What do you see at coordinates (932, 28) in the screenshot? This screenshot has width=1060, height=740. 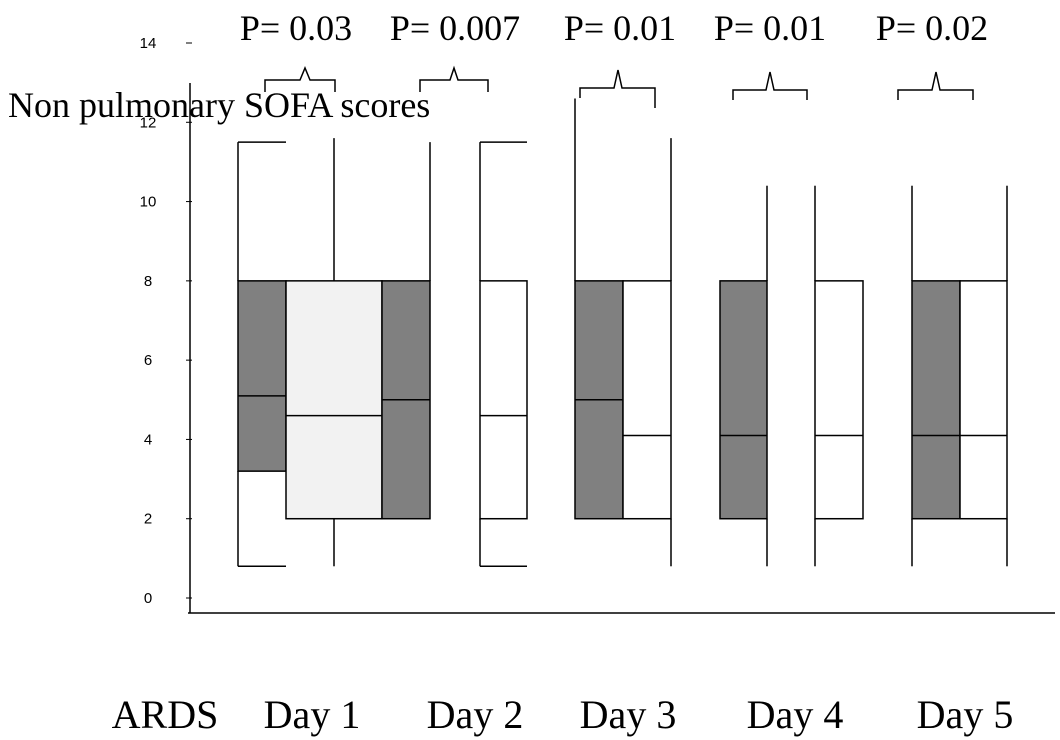 I see `annotation: P= 0.02` at bounding box center [932, 28].